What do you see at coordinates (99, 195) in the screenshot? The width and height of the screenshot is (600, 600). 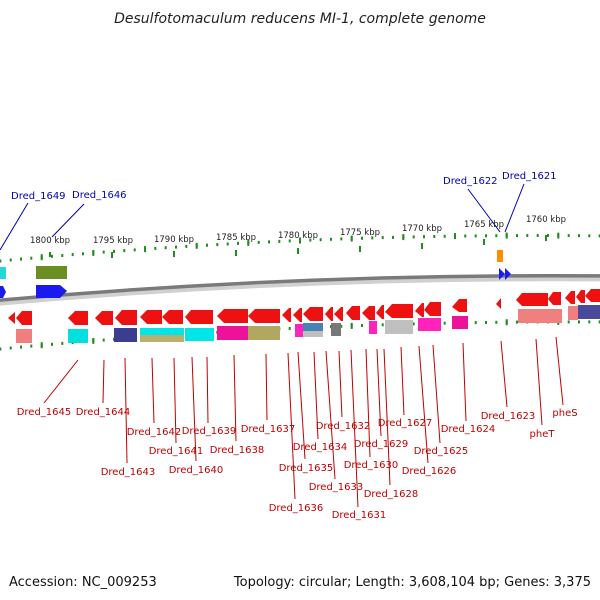 I see `label-dred-1646: Dred_1646` at bounding box center [99, 195].